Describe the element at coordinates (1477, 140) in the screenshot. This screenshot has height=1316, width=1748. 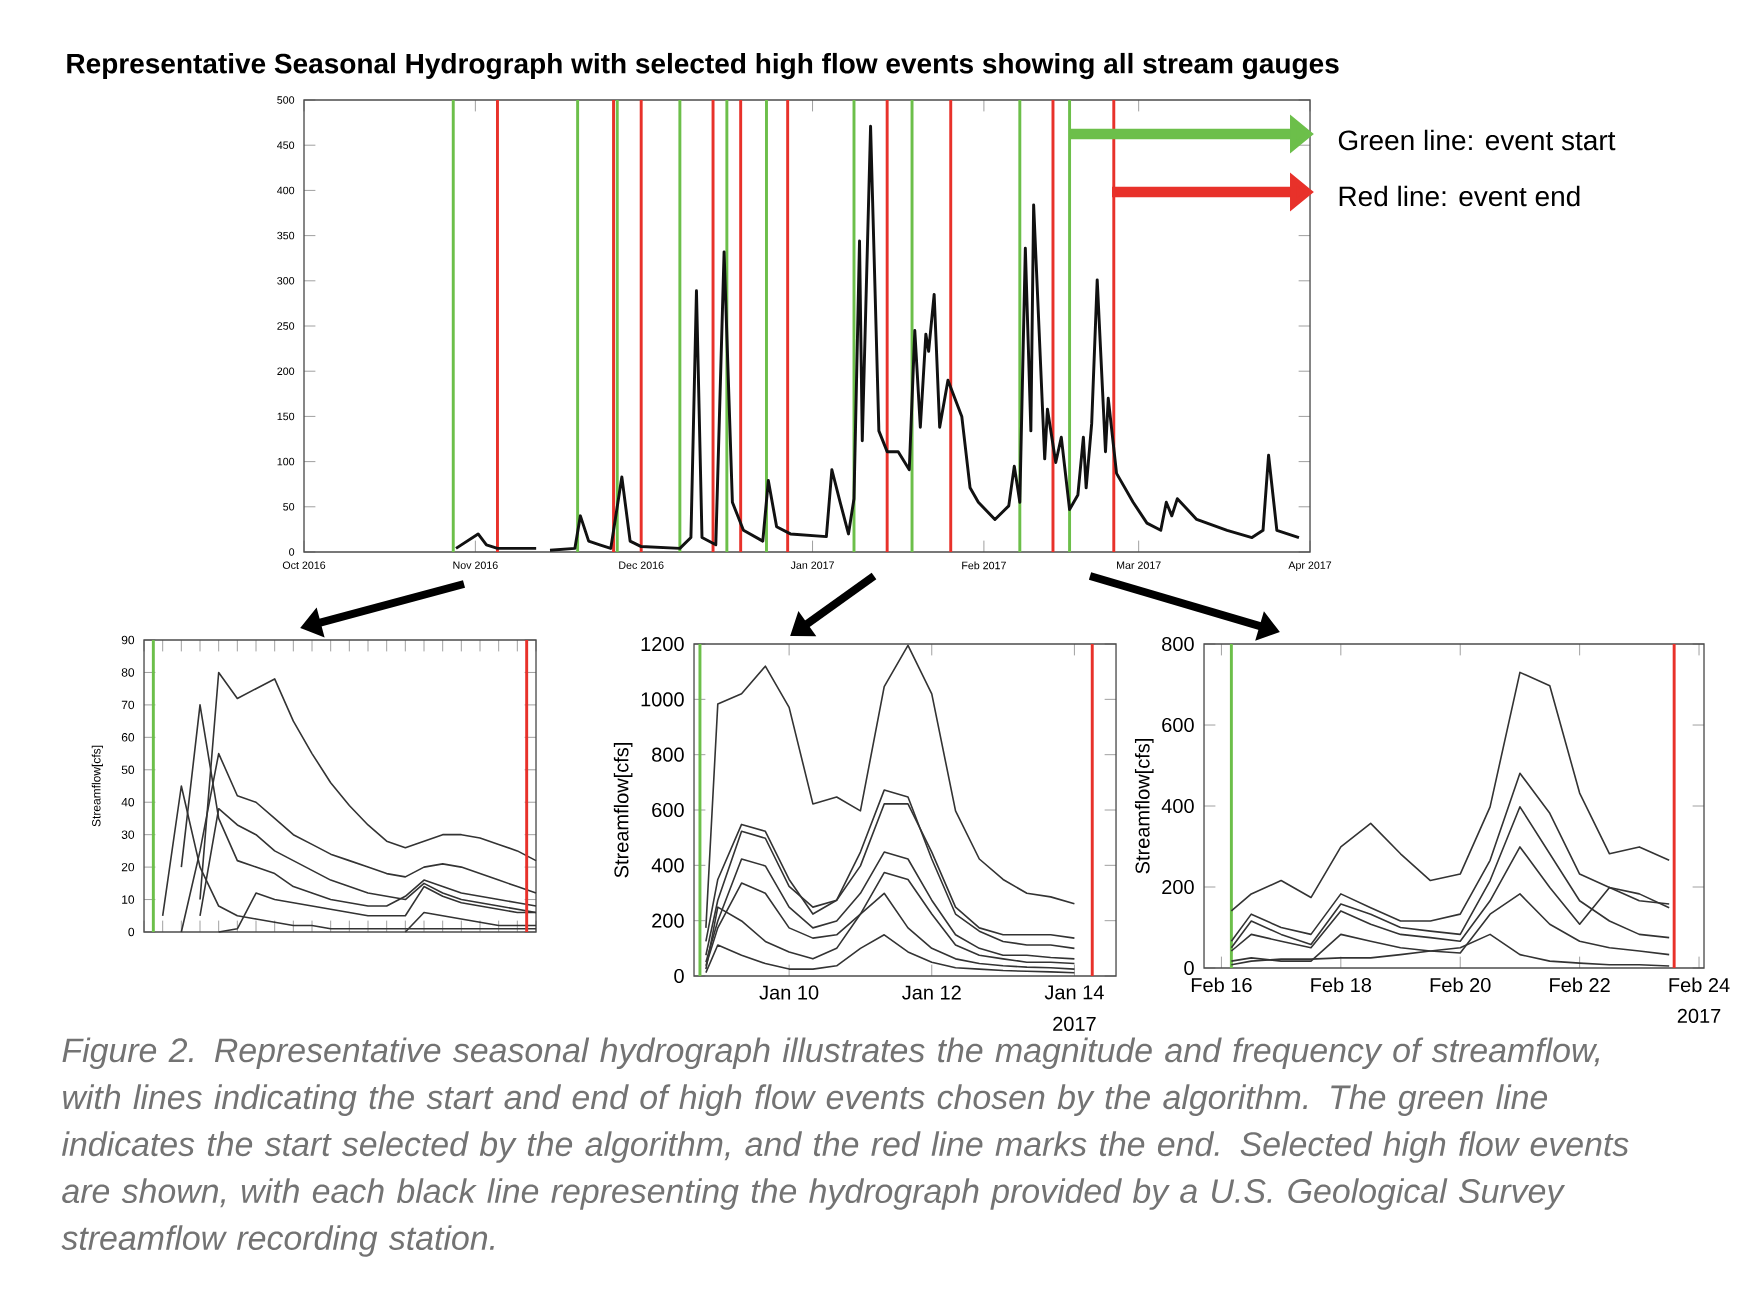
I see `text: Green line: event start` at that location.